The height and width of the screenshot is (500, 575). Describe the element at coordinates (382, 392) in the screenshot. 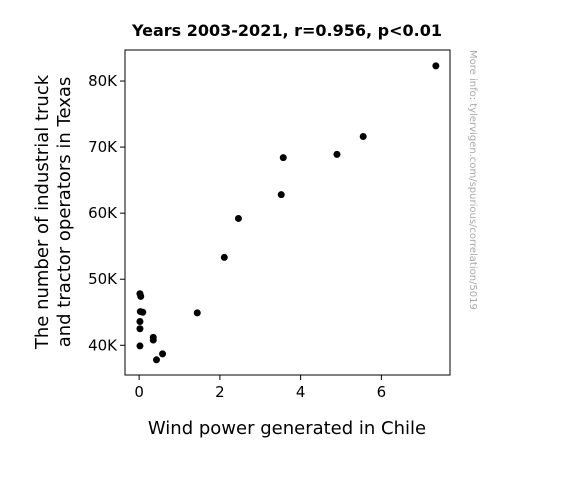

I see `x-tick-label: 6` at that location.